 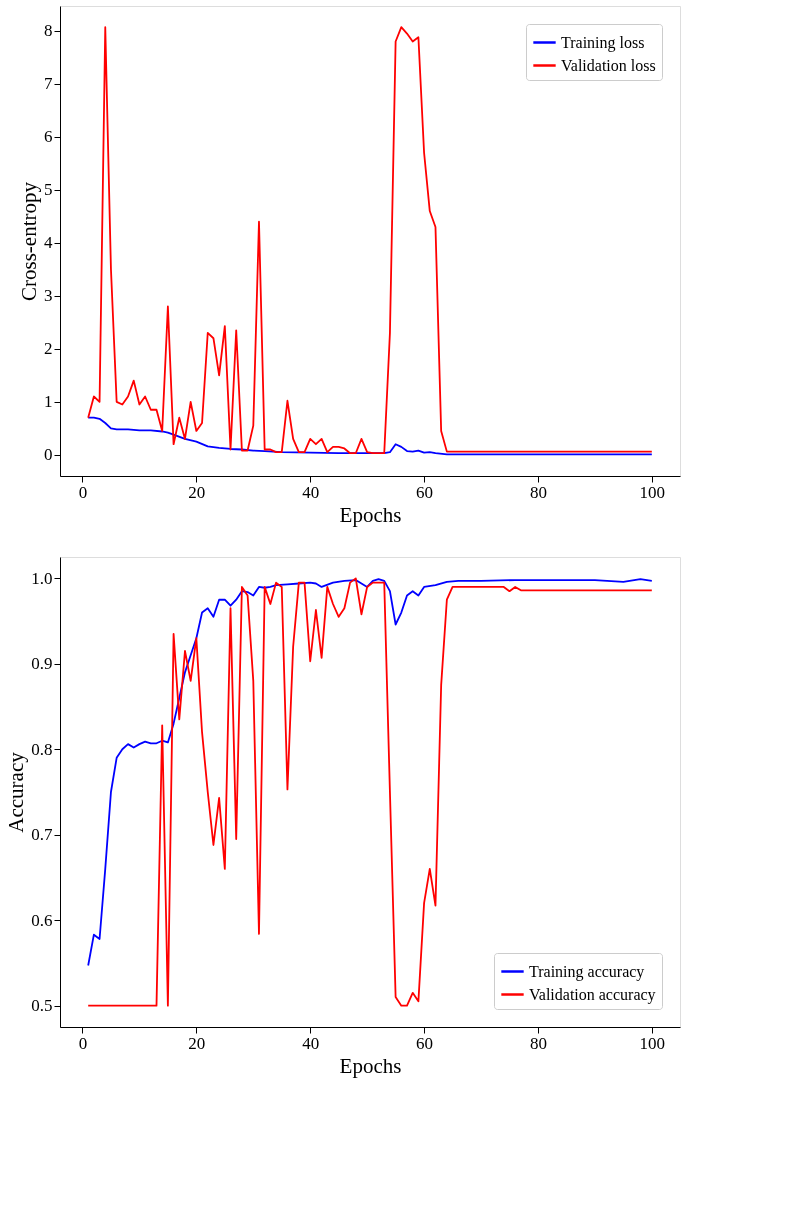 I want to click on y-tick-label: 8, so click(x=48, y=31).